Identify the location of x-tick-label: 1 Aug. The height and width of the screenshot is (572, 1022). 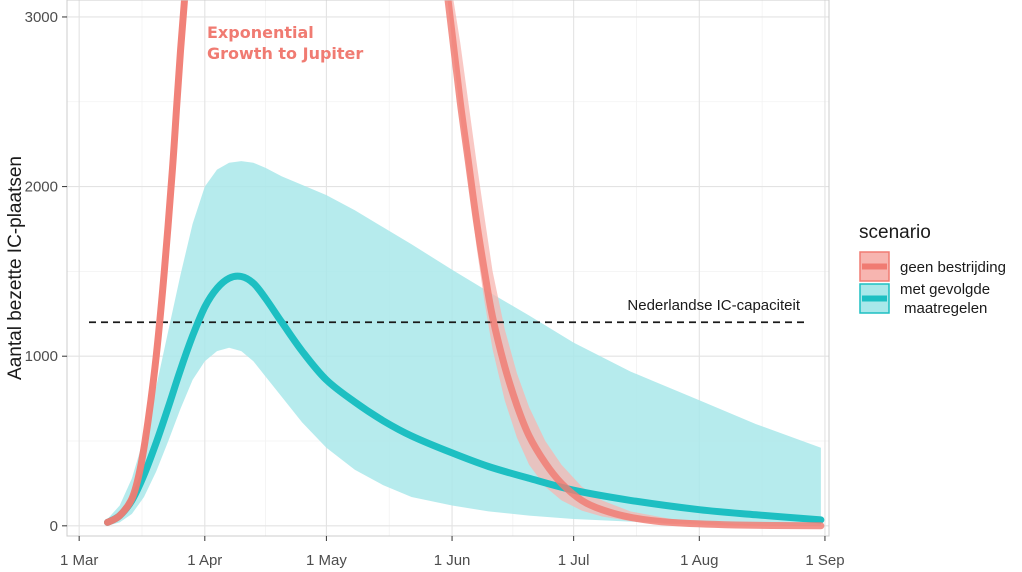
(699, 560).